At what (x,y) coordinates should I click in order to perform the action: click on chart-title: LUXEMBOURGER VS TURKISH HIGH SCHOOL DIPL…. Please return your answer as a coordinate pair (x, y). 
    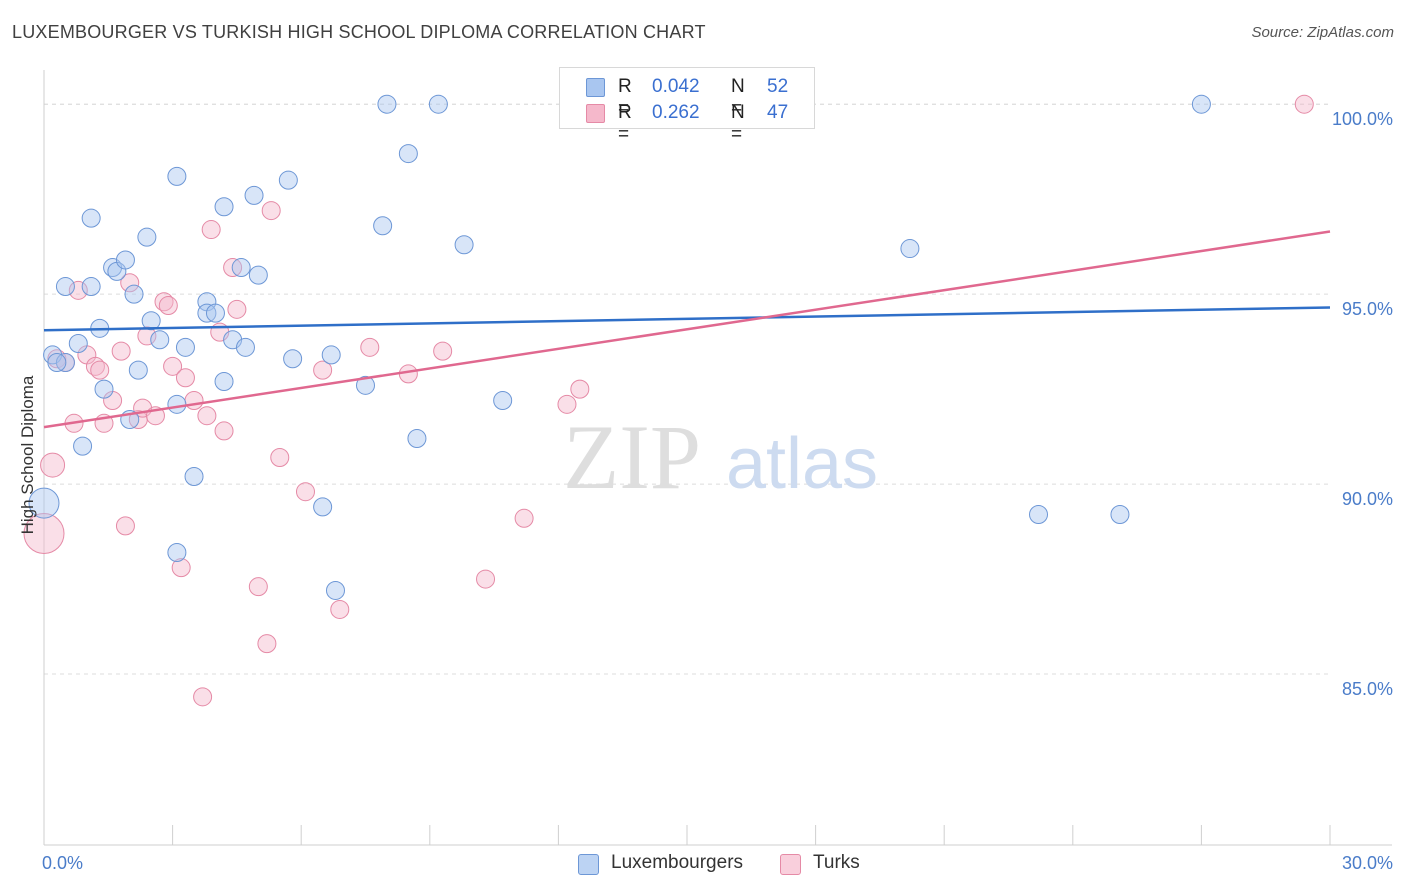
    Looking at the image, I should click on (359, 32).